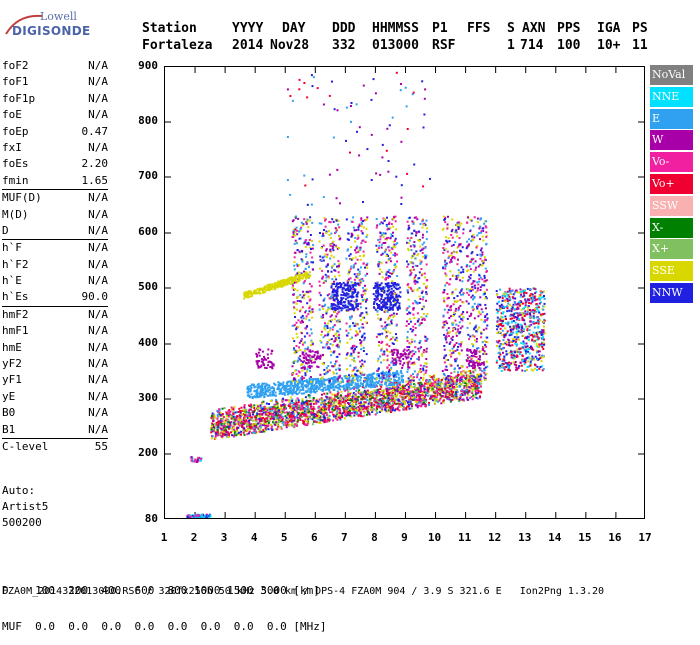 This screenshot has height=645, width=700. Describe the element at coordinates (98, 215) in the screenshot. I see `param-value: N/A` at that location.